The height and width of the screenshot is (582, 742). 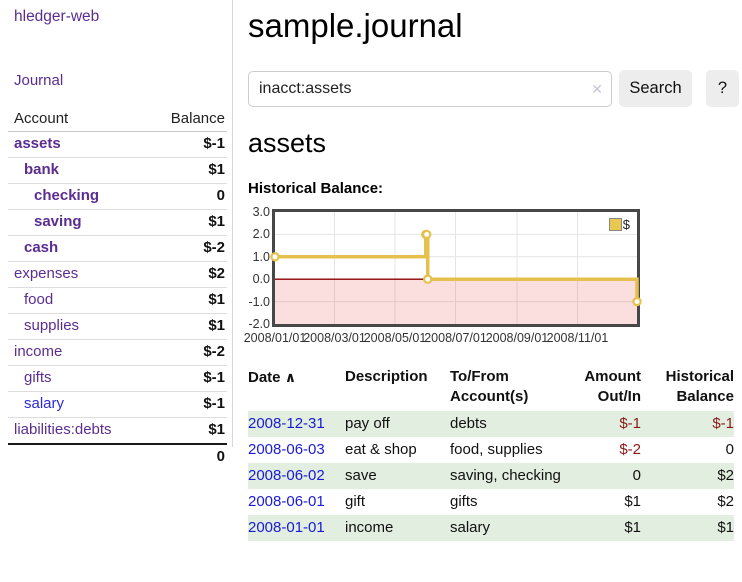 I want to click on y-axis-tick-label: 1.0, so click(x=261, y=256).